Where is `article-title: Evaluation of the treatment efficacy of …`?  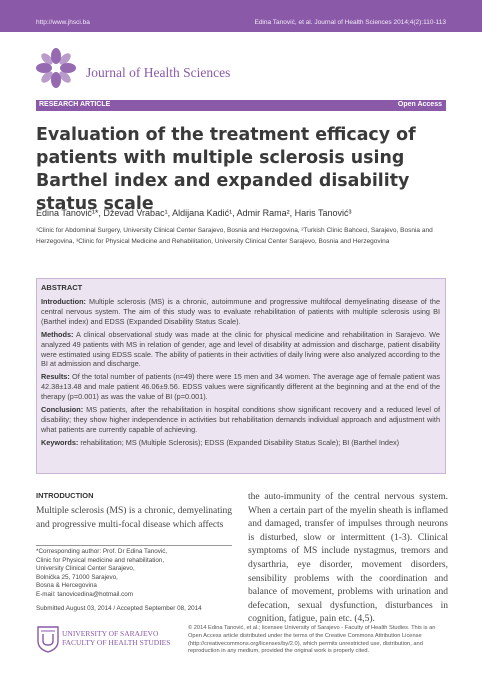 article-title: Evaluation of the treatment efficacy of … is located at coordinates (226, 169).